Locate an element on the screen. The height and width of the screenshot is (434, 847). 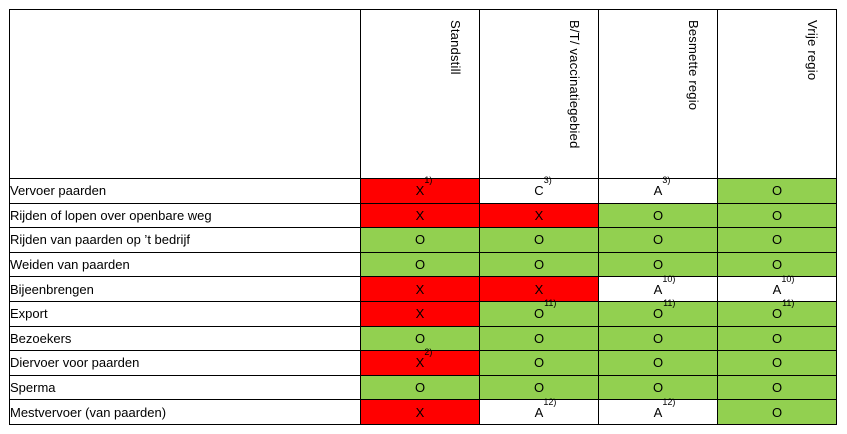
table-row: Rijden van paarden op ’t bedrijf O O O O is located at coordinates (423, 240).